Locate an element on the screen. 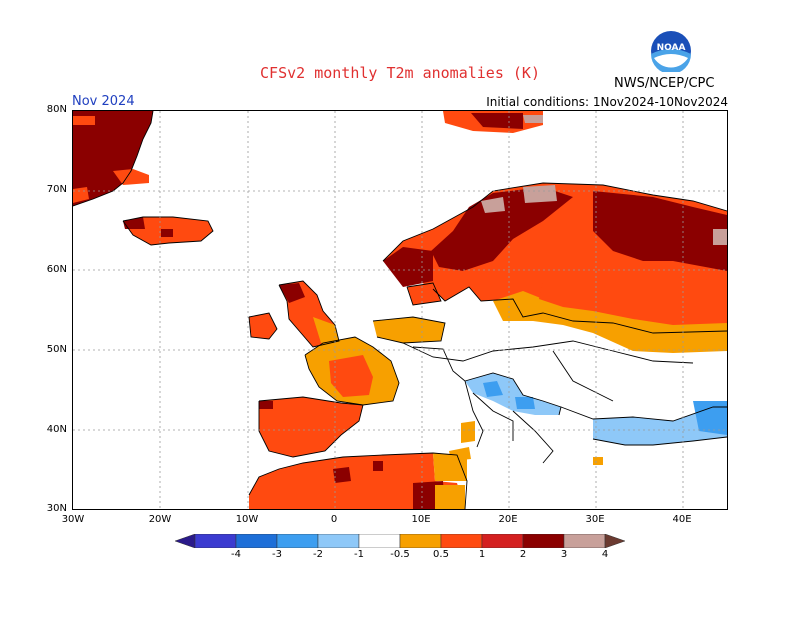 The height and width of the screenshot is (618, 800). region-svalbard is located at coordinates (493, 122).